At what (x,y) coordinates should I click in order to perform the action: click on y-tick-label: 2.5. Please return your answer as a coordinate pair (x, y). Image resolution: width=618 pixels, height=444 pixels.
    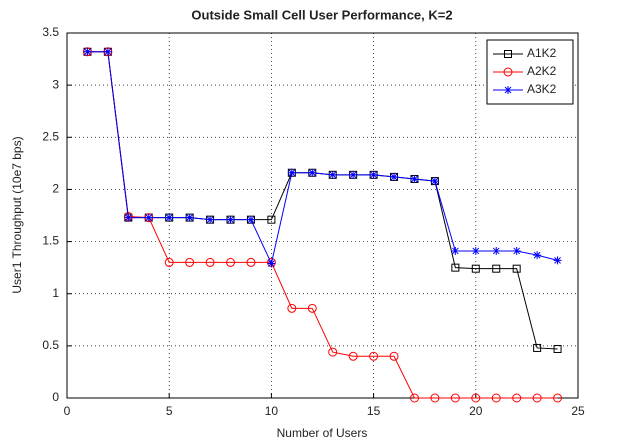
    Looking at the image, I should click on (50, 136).